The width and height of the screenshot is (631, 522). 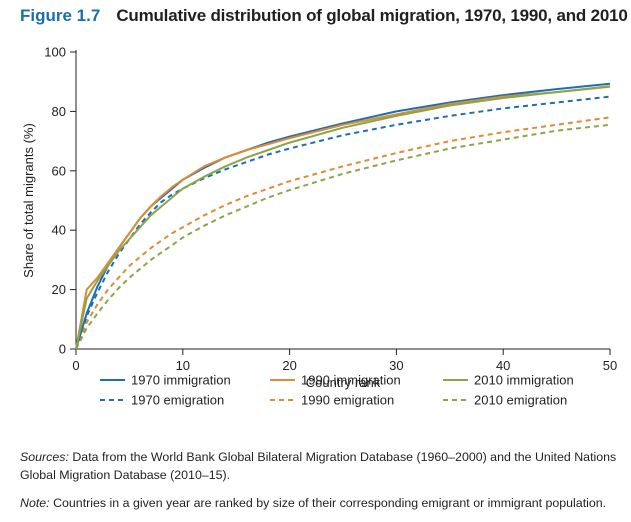 I want to click on figure-label: Figure 1.7, so click(x=60, y=15).